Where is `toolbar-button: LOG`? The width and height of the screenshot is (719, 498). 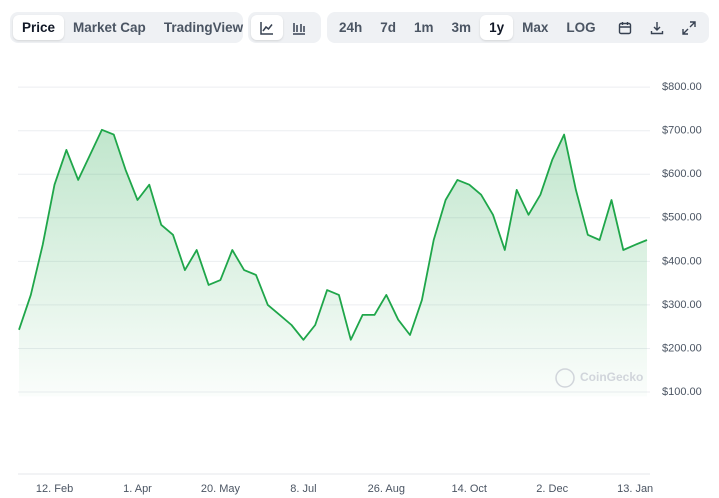 toolbar-button: LOG is located at coordinates (581, 27).